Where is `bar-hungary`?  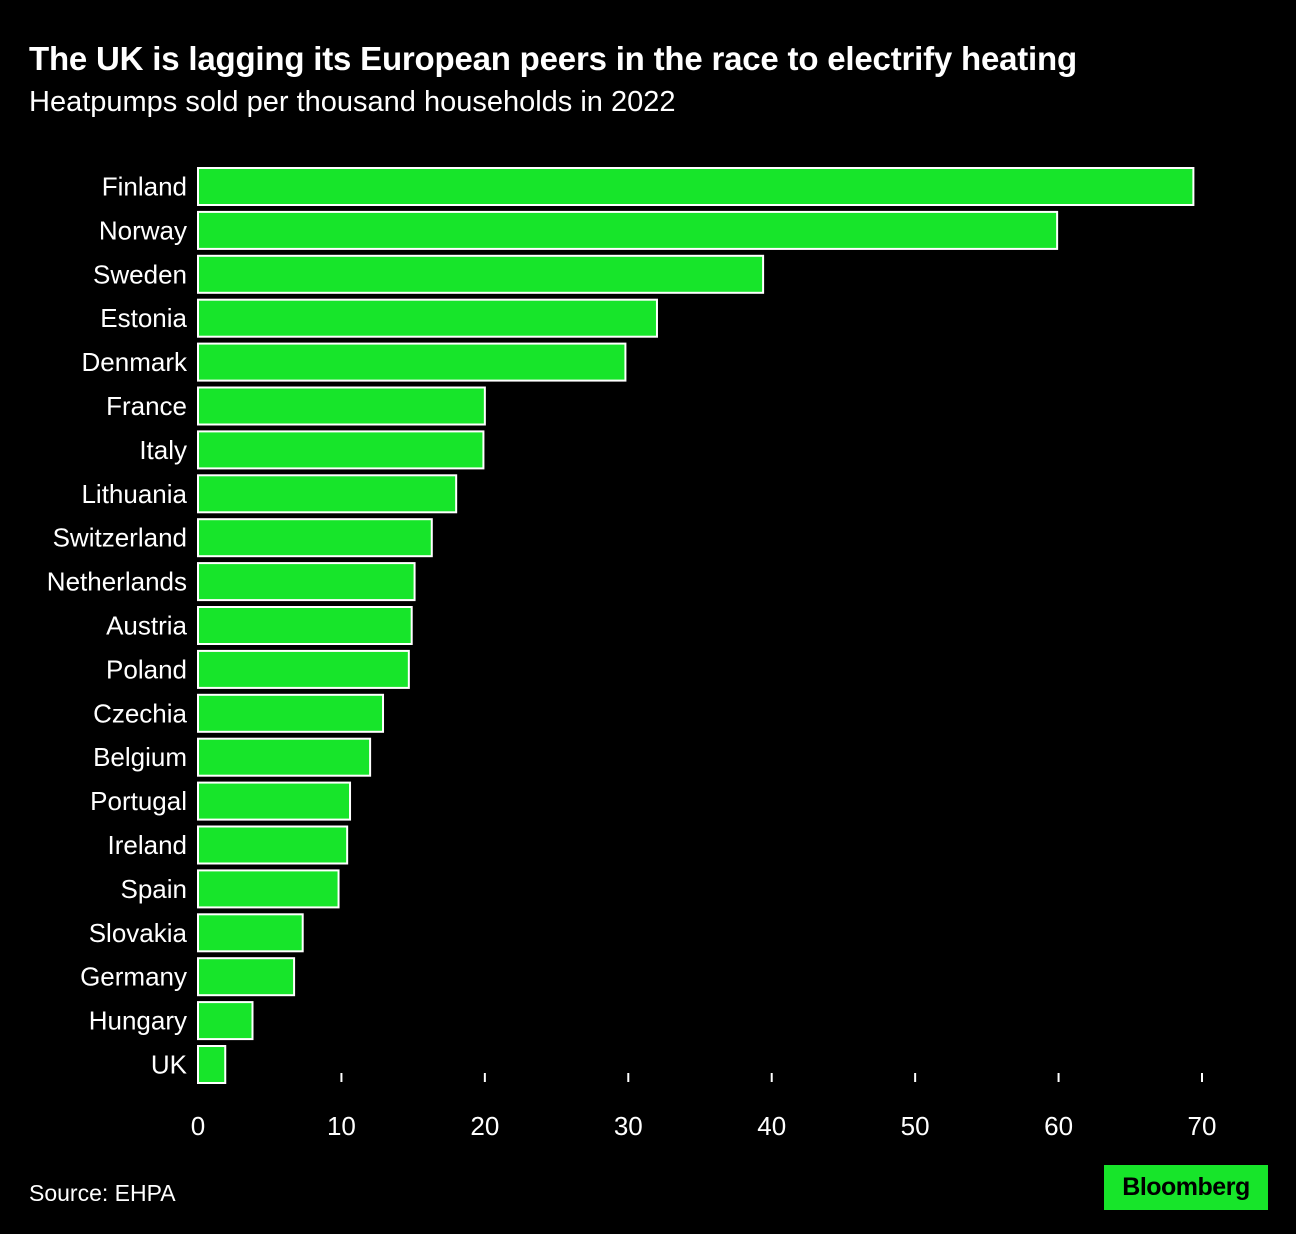
bar-hungary is located at coordinates (225, 1021).